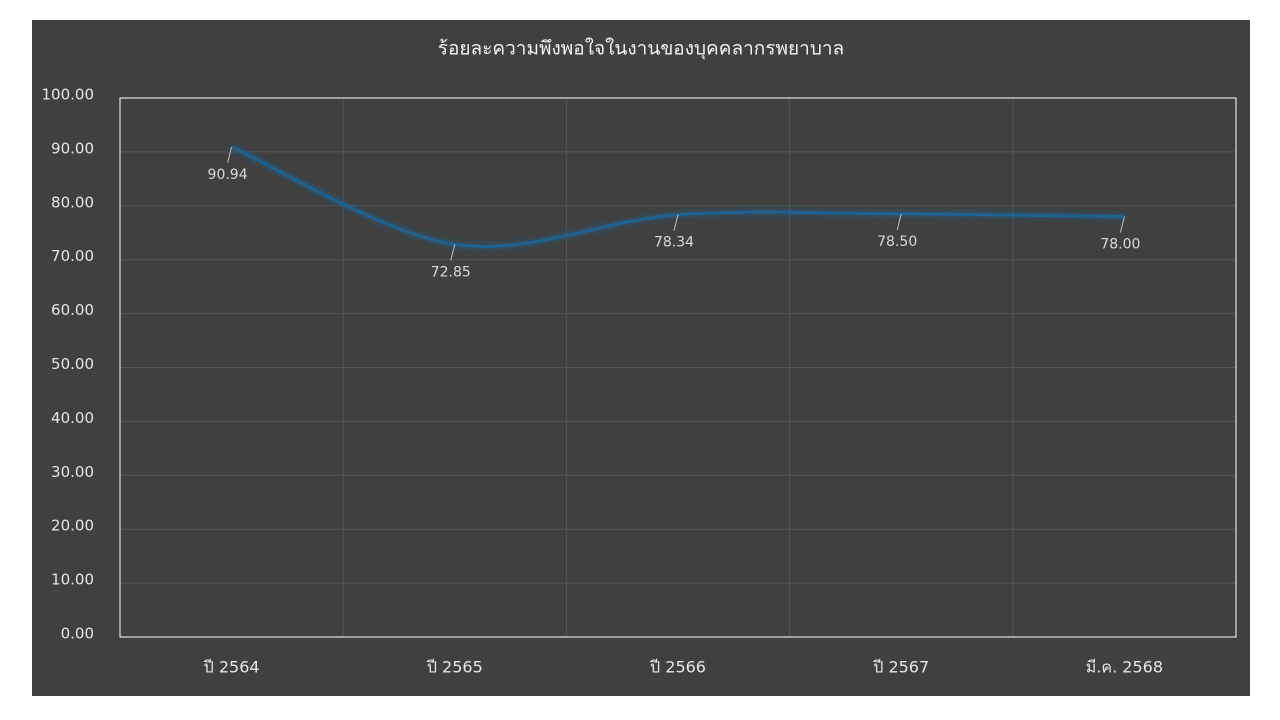  I want to click on y-tick-label: 30.00, so click(72, 472).